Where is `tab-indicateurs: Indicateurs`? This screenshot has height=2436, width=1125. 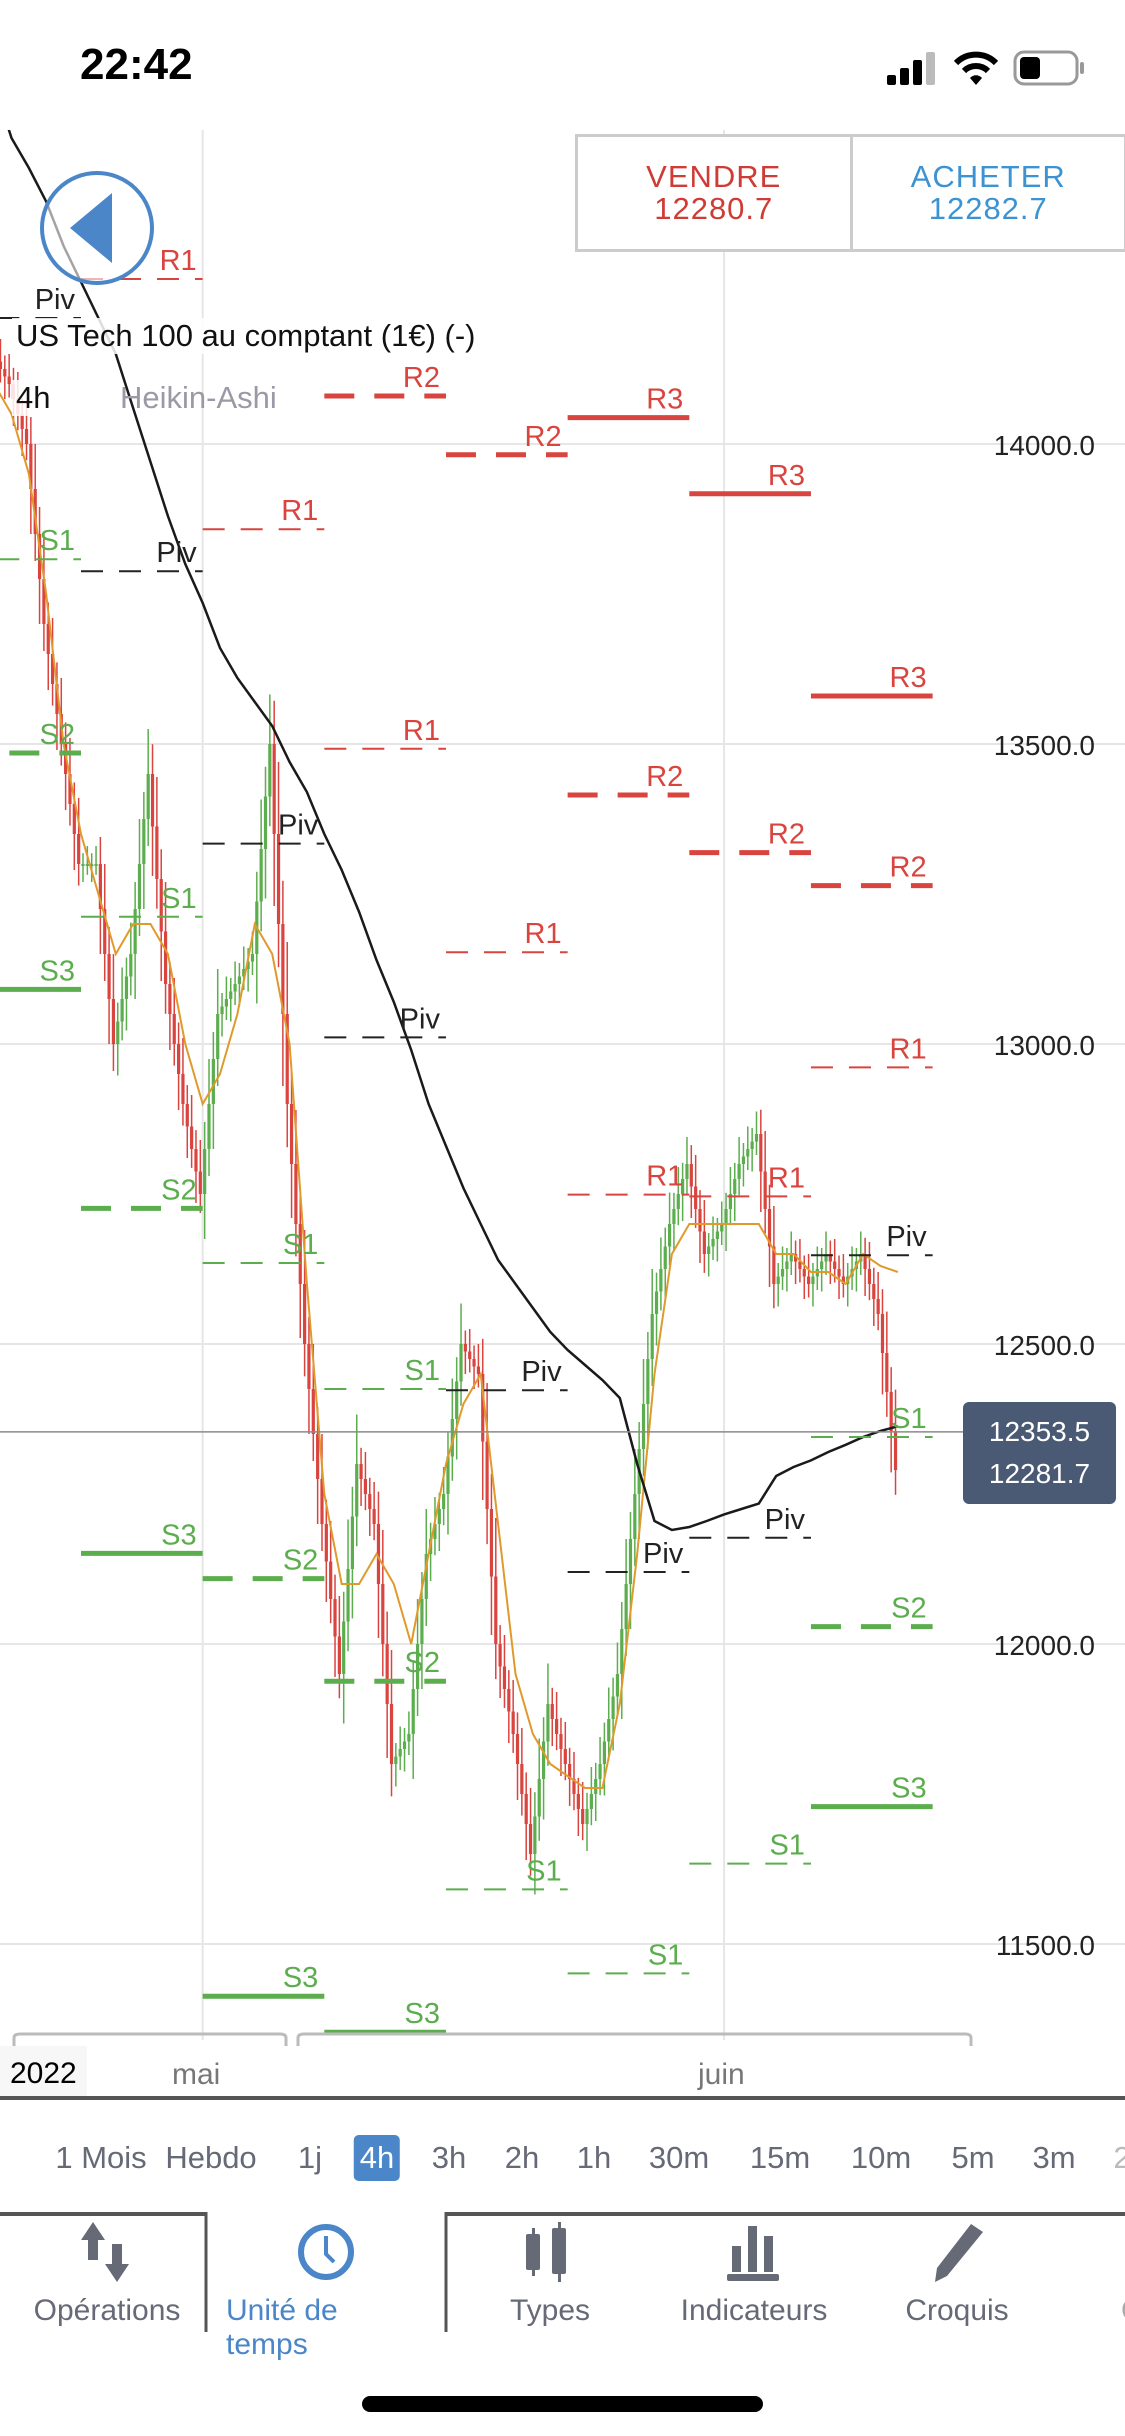 tab-indicateurs: Indicateurs is located at coordinates (754, 2275).